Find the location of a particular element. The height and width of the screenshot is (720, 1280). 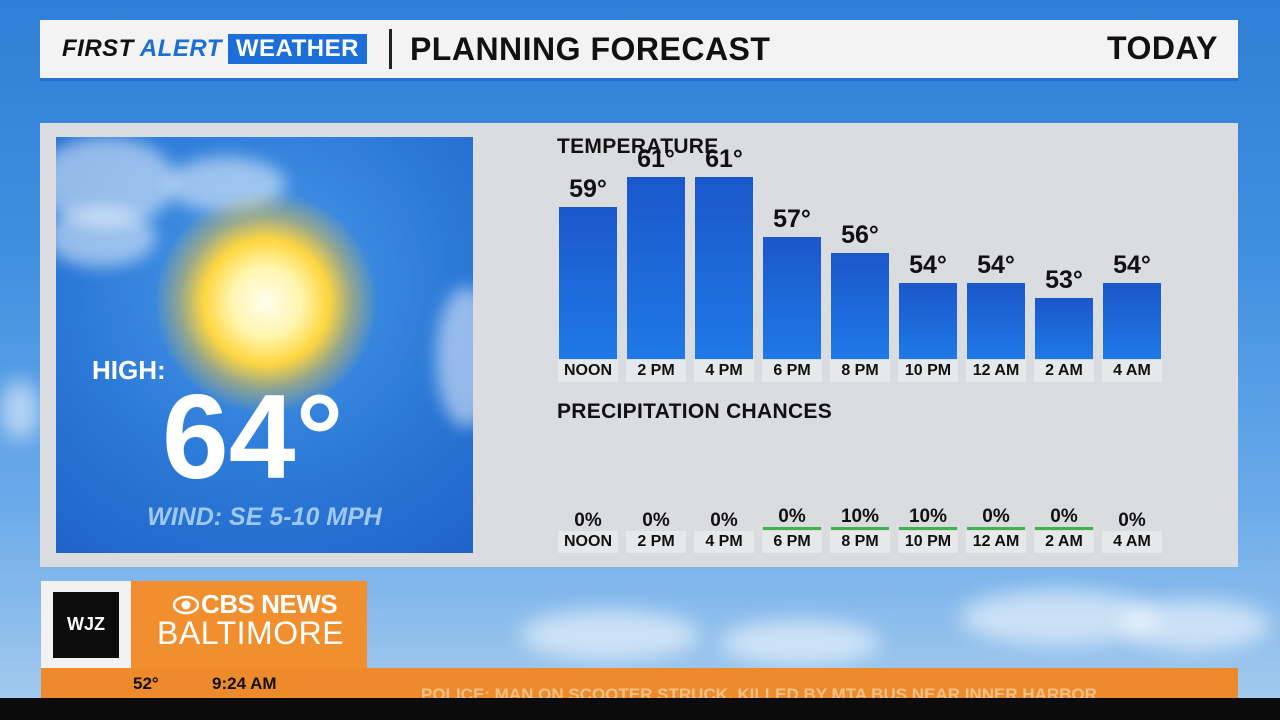

ticker-time: 9:24 AM is located at coordinates (244, 683).